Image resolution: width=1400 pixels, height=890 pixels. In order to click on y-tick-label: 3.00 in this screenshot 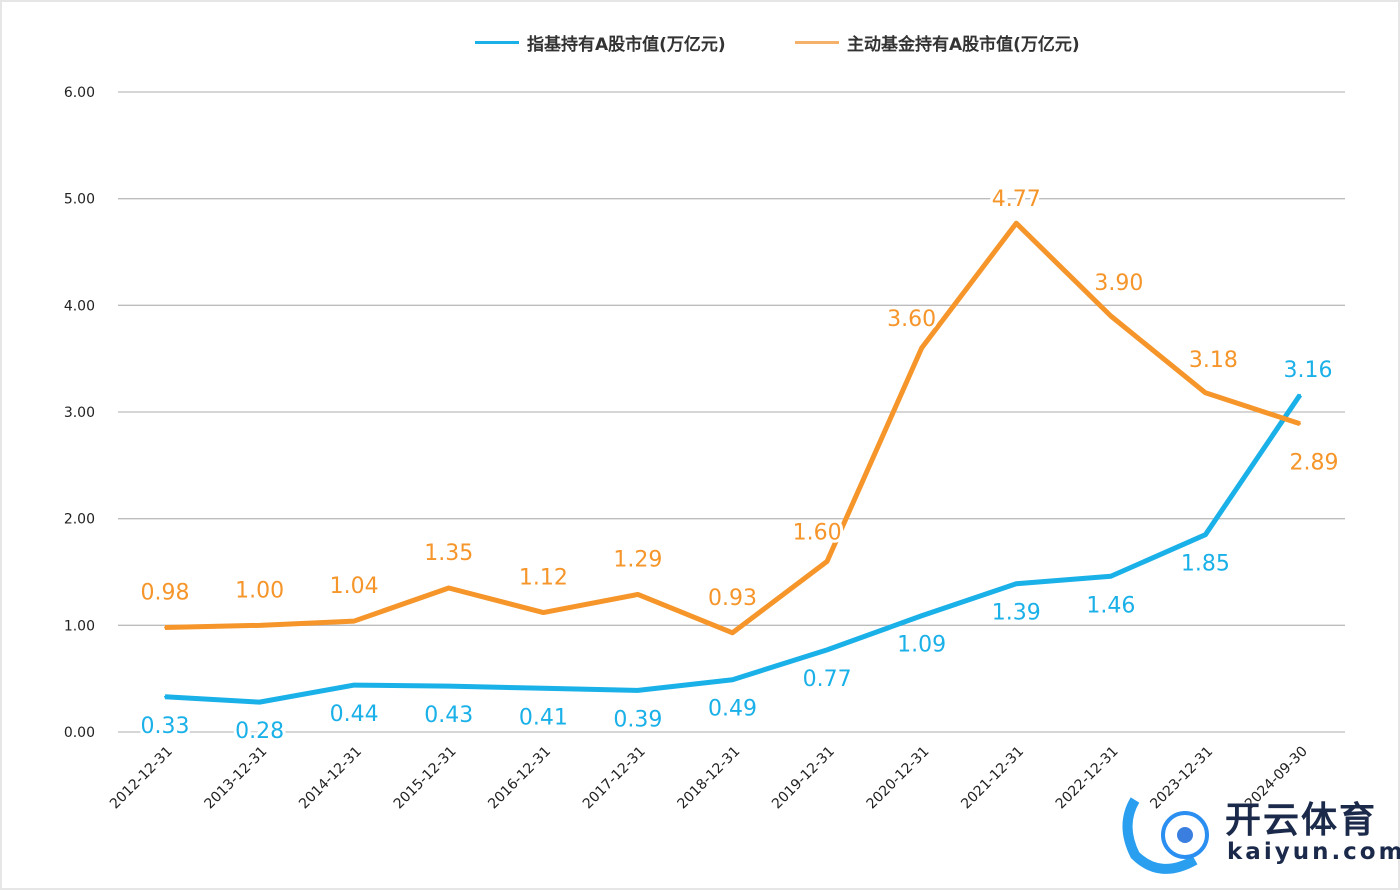, I will do `click(79, 413)`.